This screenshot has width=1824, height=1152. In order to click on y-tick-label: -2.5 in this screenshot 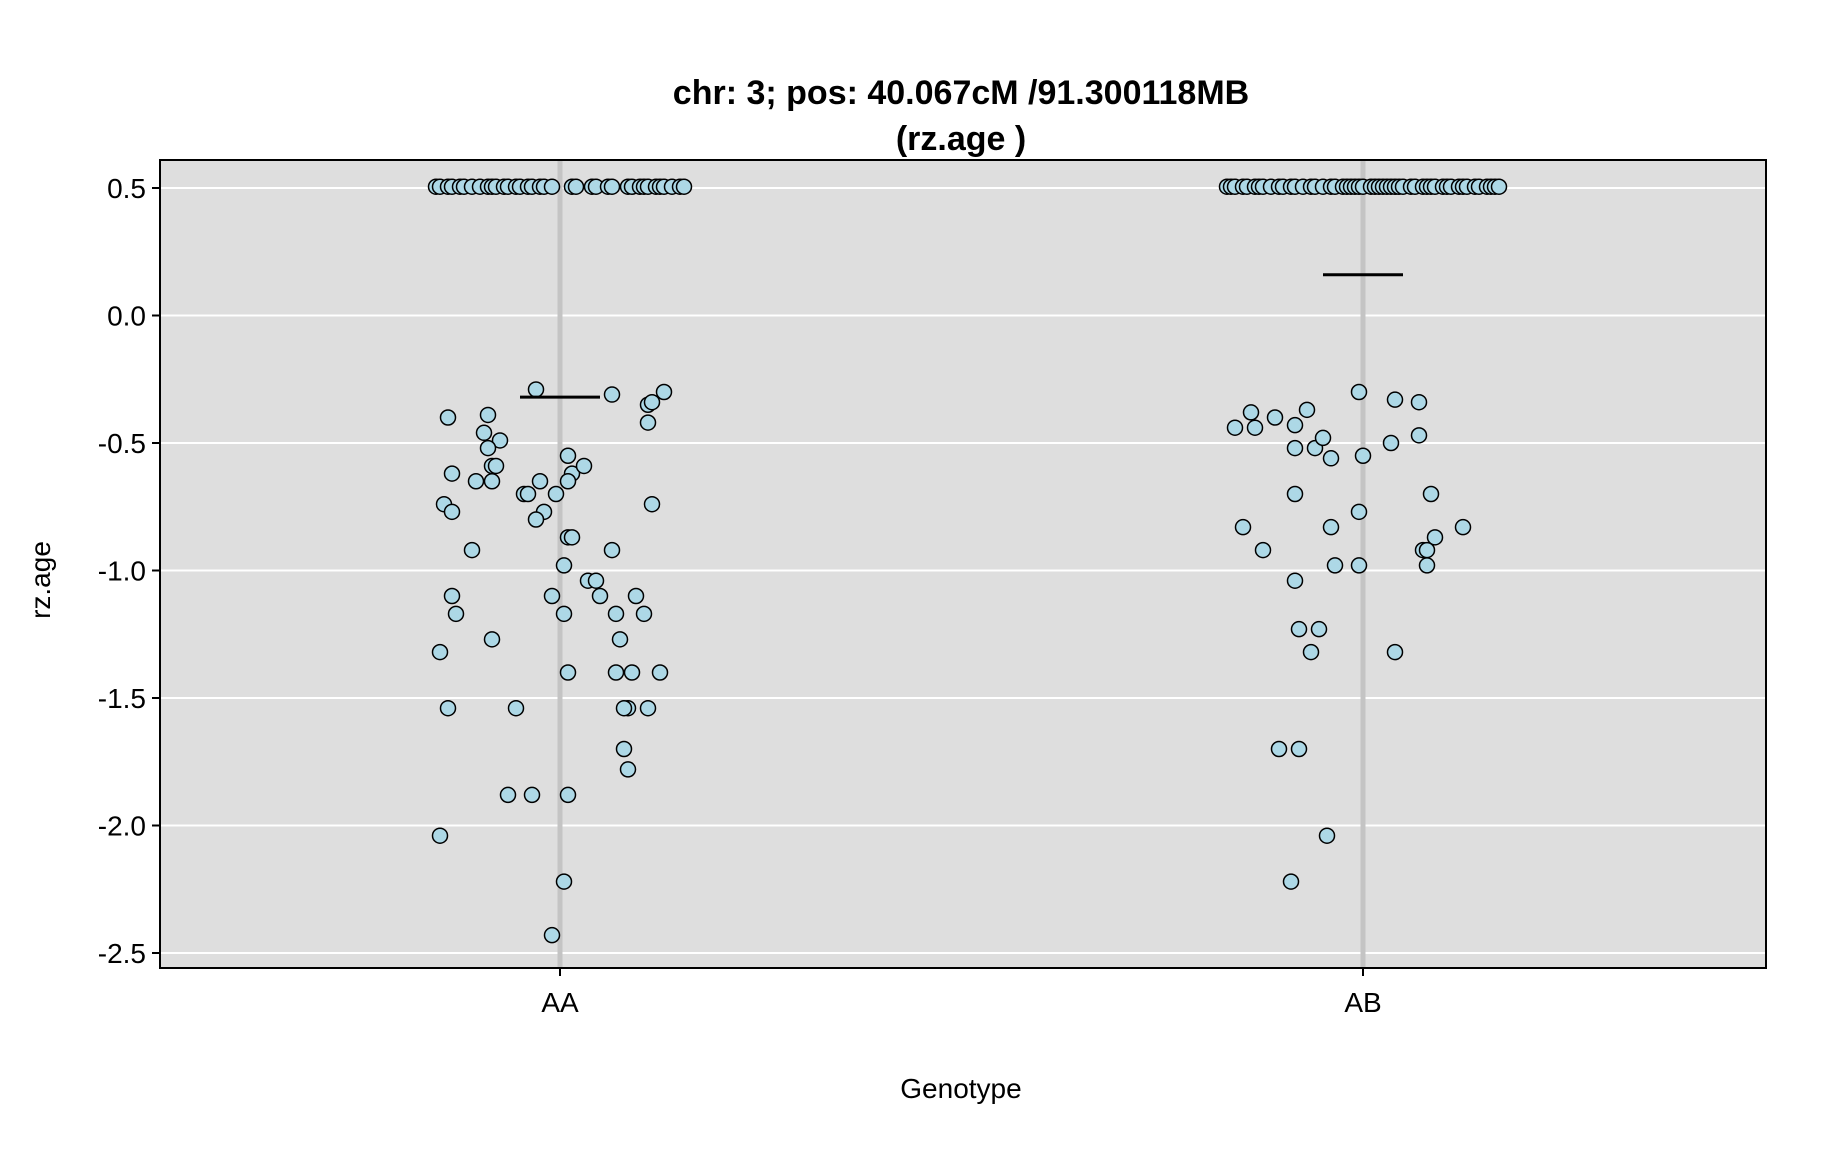, I will do `click(122, 953)`.